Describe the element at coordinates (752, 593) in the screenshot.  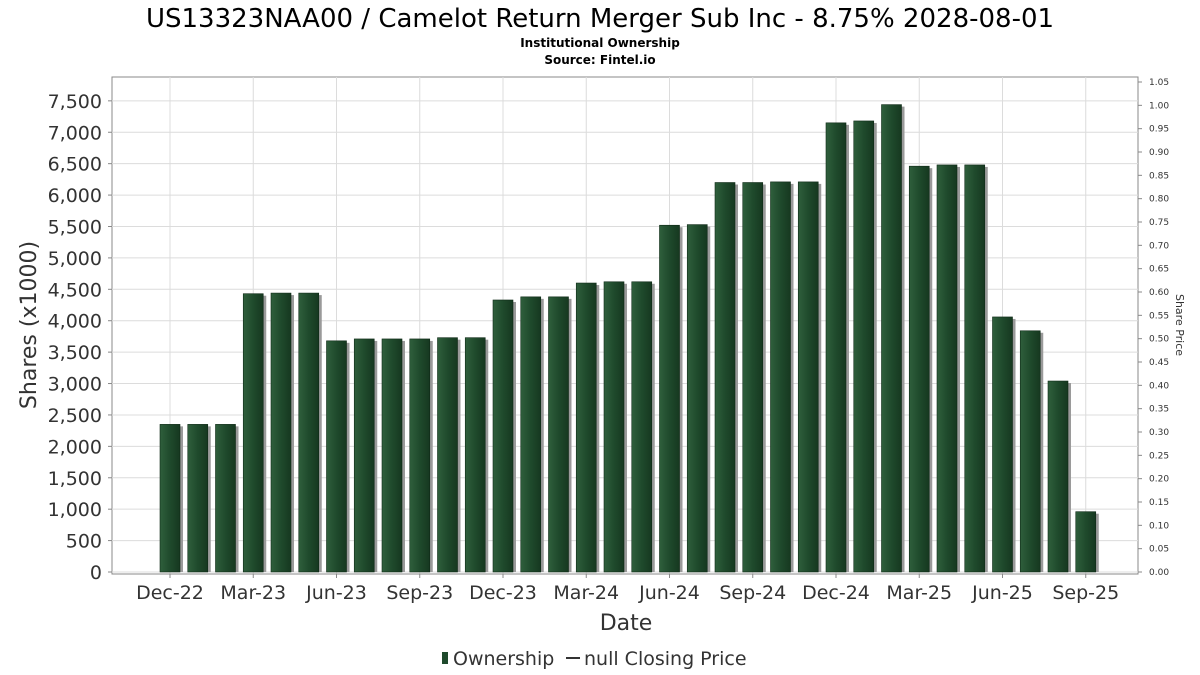
I see `x-tick-label: Sep-24` at that location.